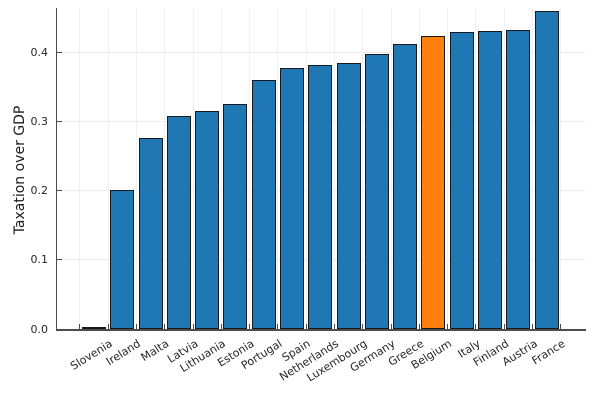 Image resolution: width=600 pixels, height=400 pixels. Describe the element at coordinates (490, 179) in the screenshot. I see `bar-finland` at that location.